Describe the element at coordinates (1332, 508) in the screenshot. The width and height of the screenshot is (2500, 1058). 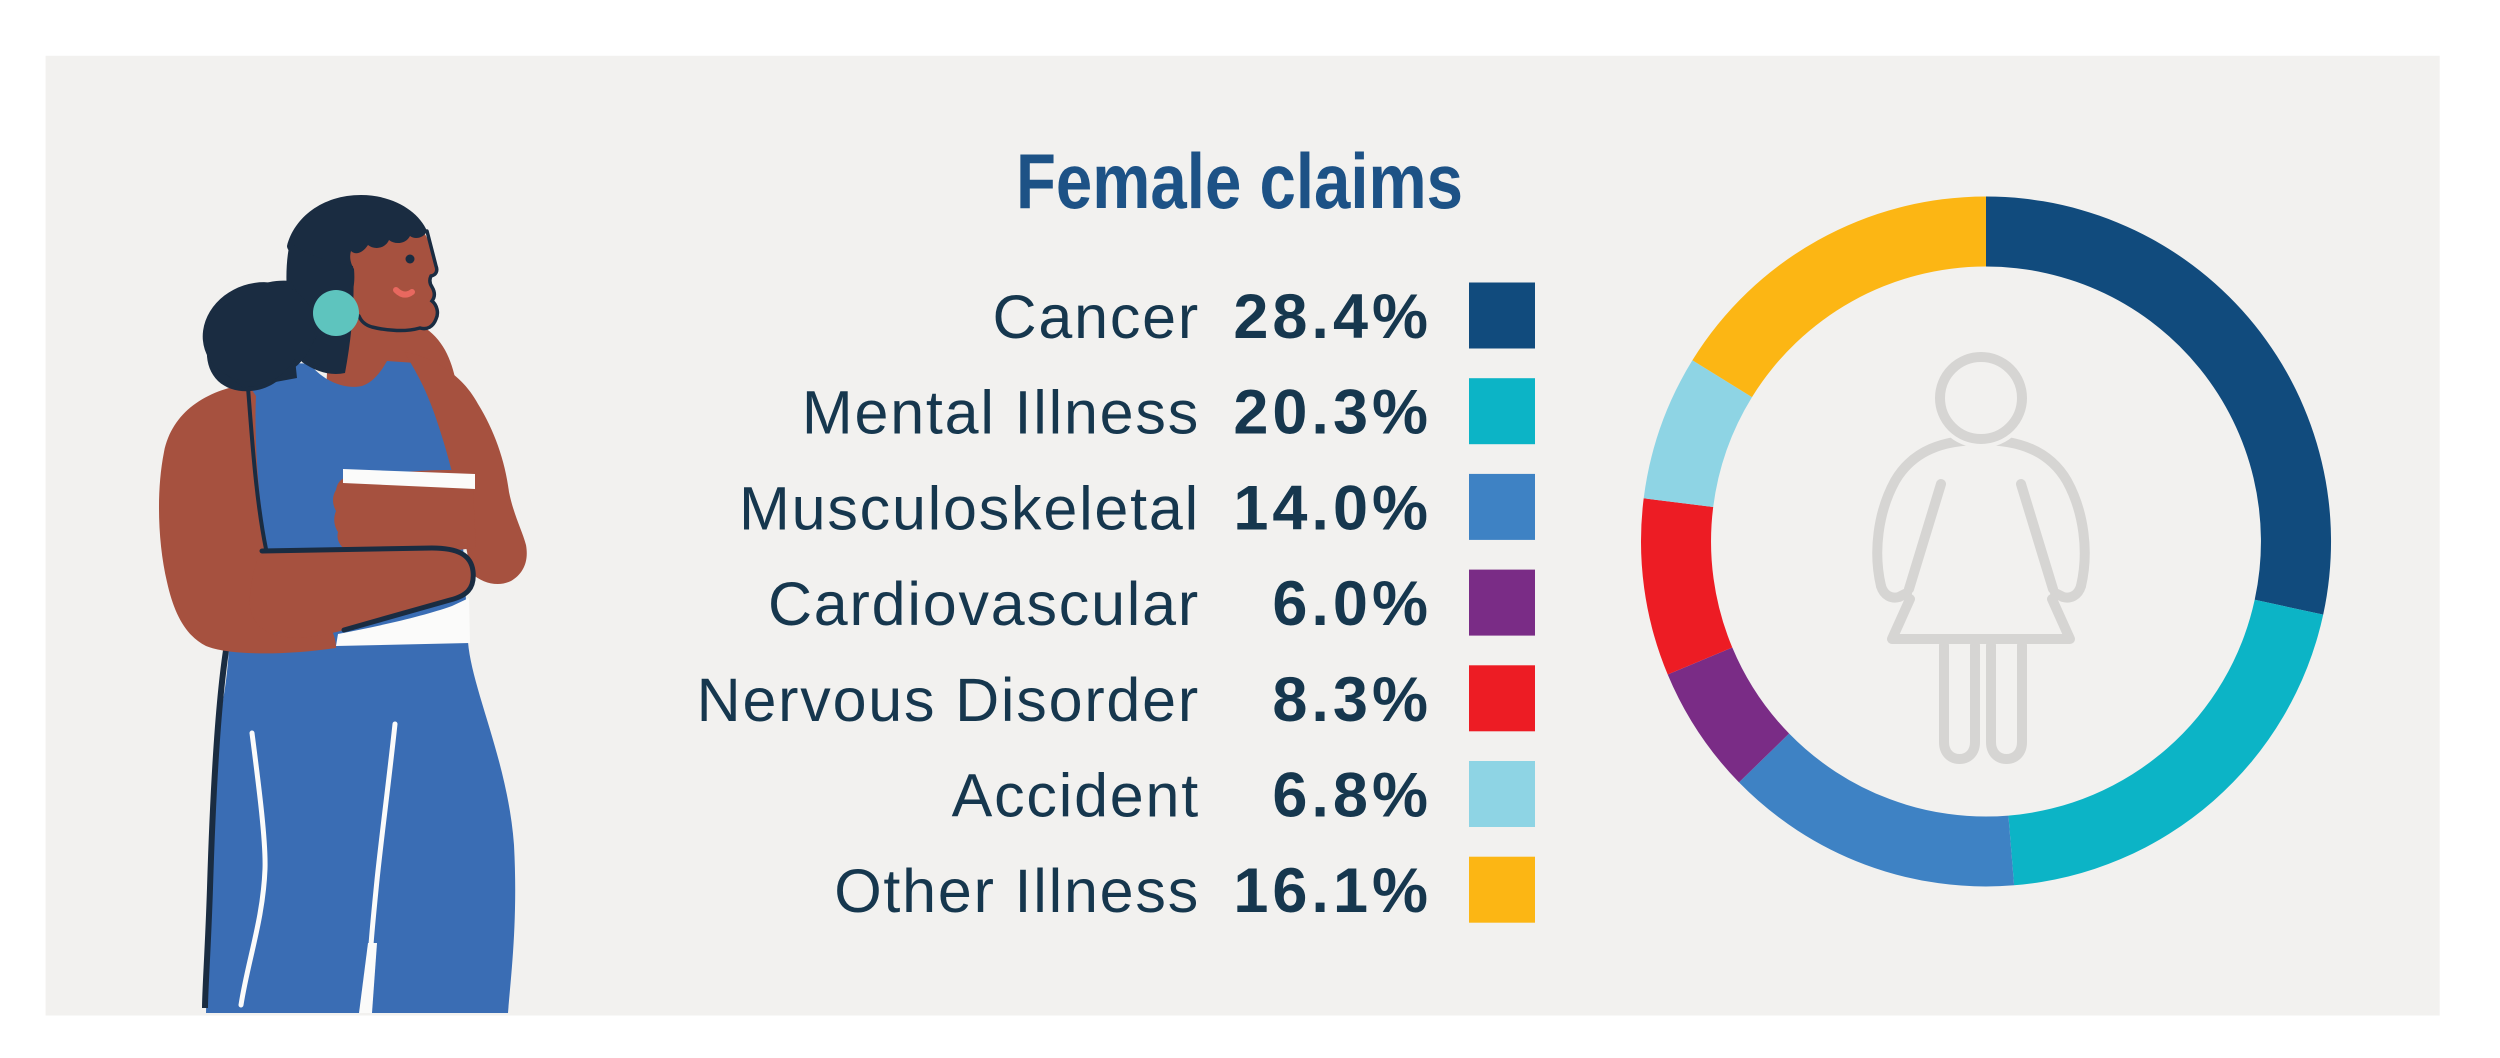
I see `svg-text: 14.0%` at that location.